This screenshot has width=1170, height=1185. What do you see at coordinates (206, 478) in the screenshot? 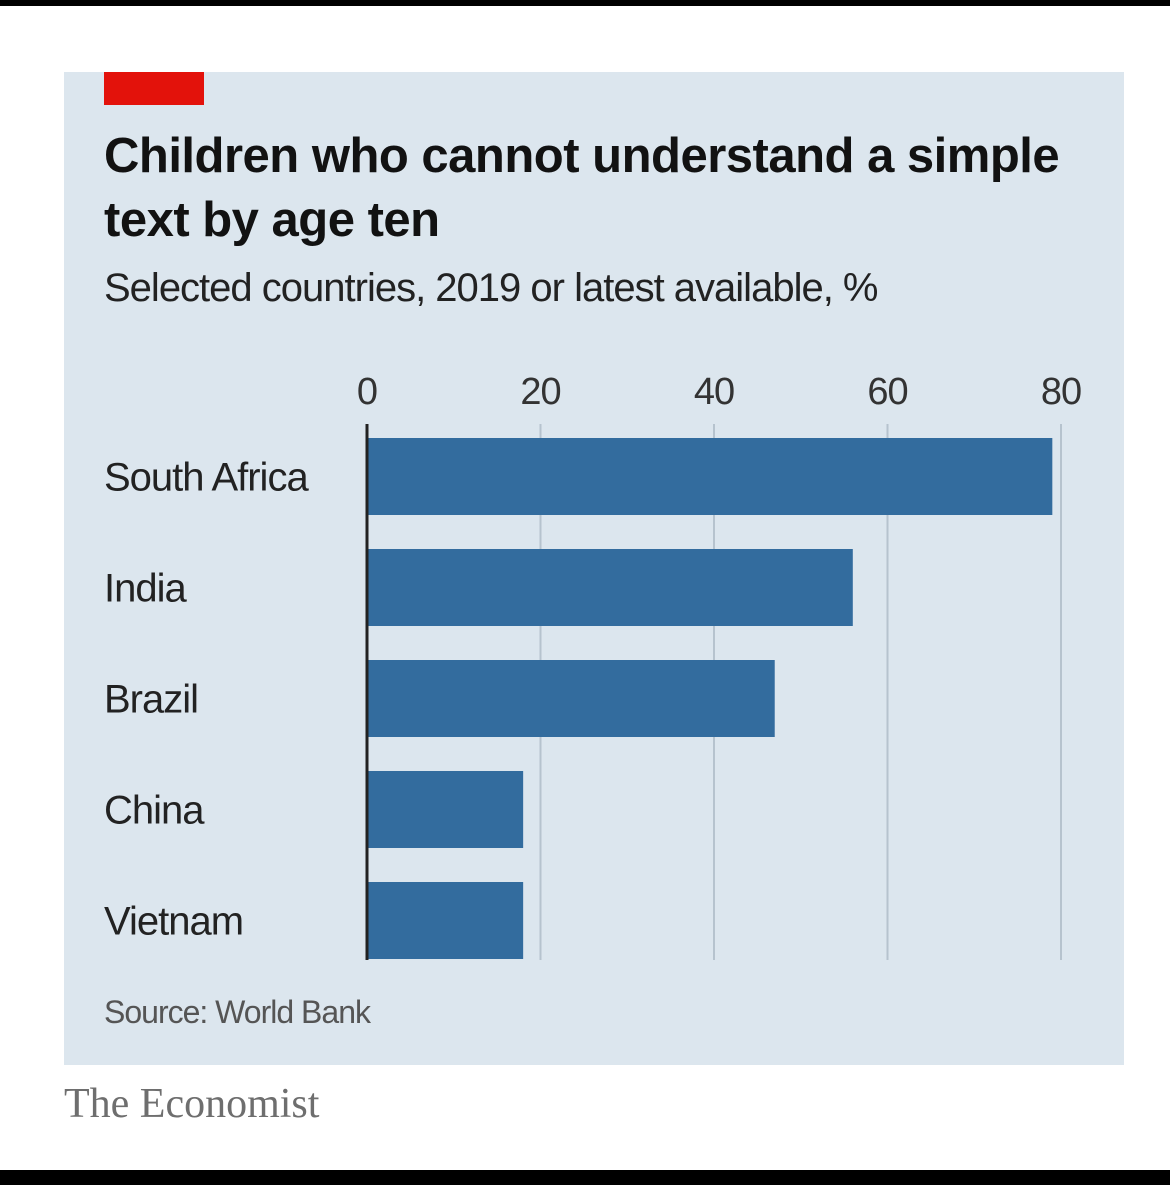
I see `category-label: South Africa` at bounding box center [206, 478].